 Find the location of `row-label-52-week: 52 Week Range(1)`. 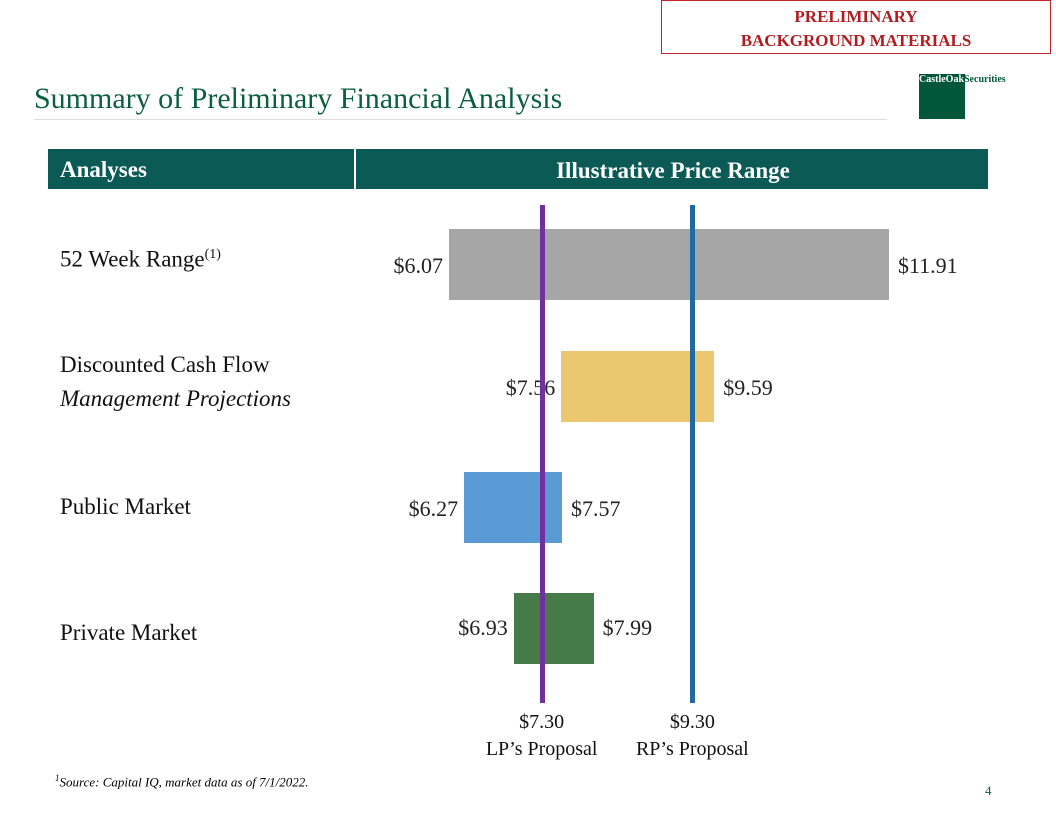

row-label-52-week: 52 Week Range(1) is located at coordinates (140, 259).